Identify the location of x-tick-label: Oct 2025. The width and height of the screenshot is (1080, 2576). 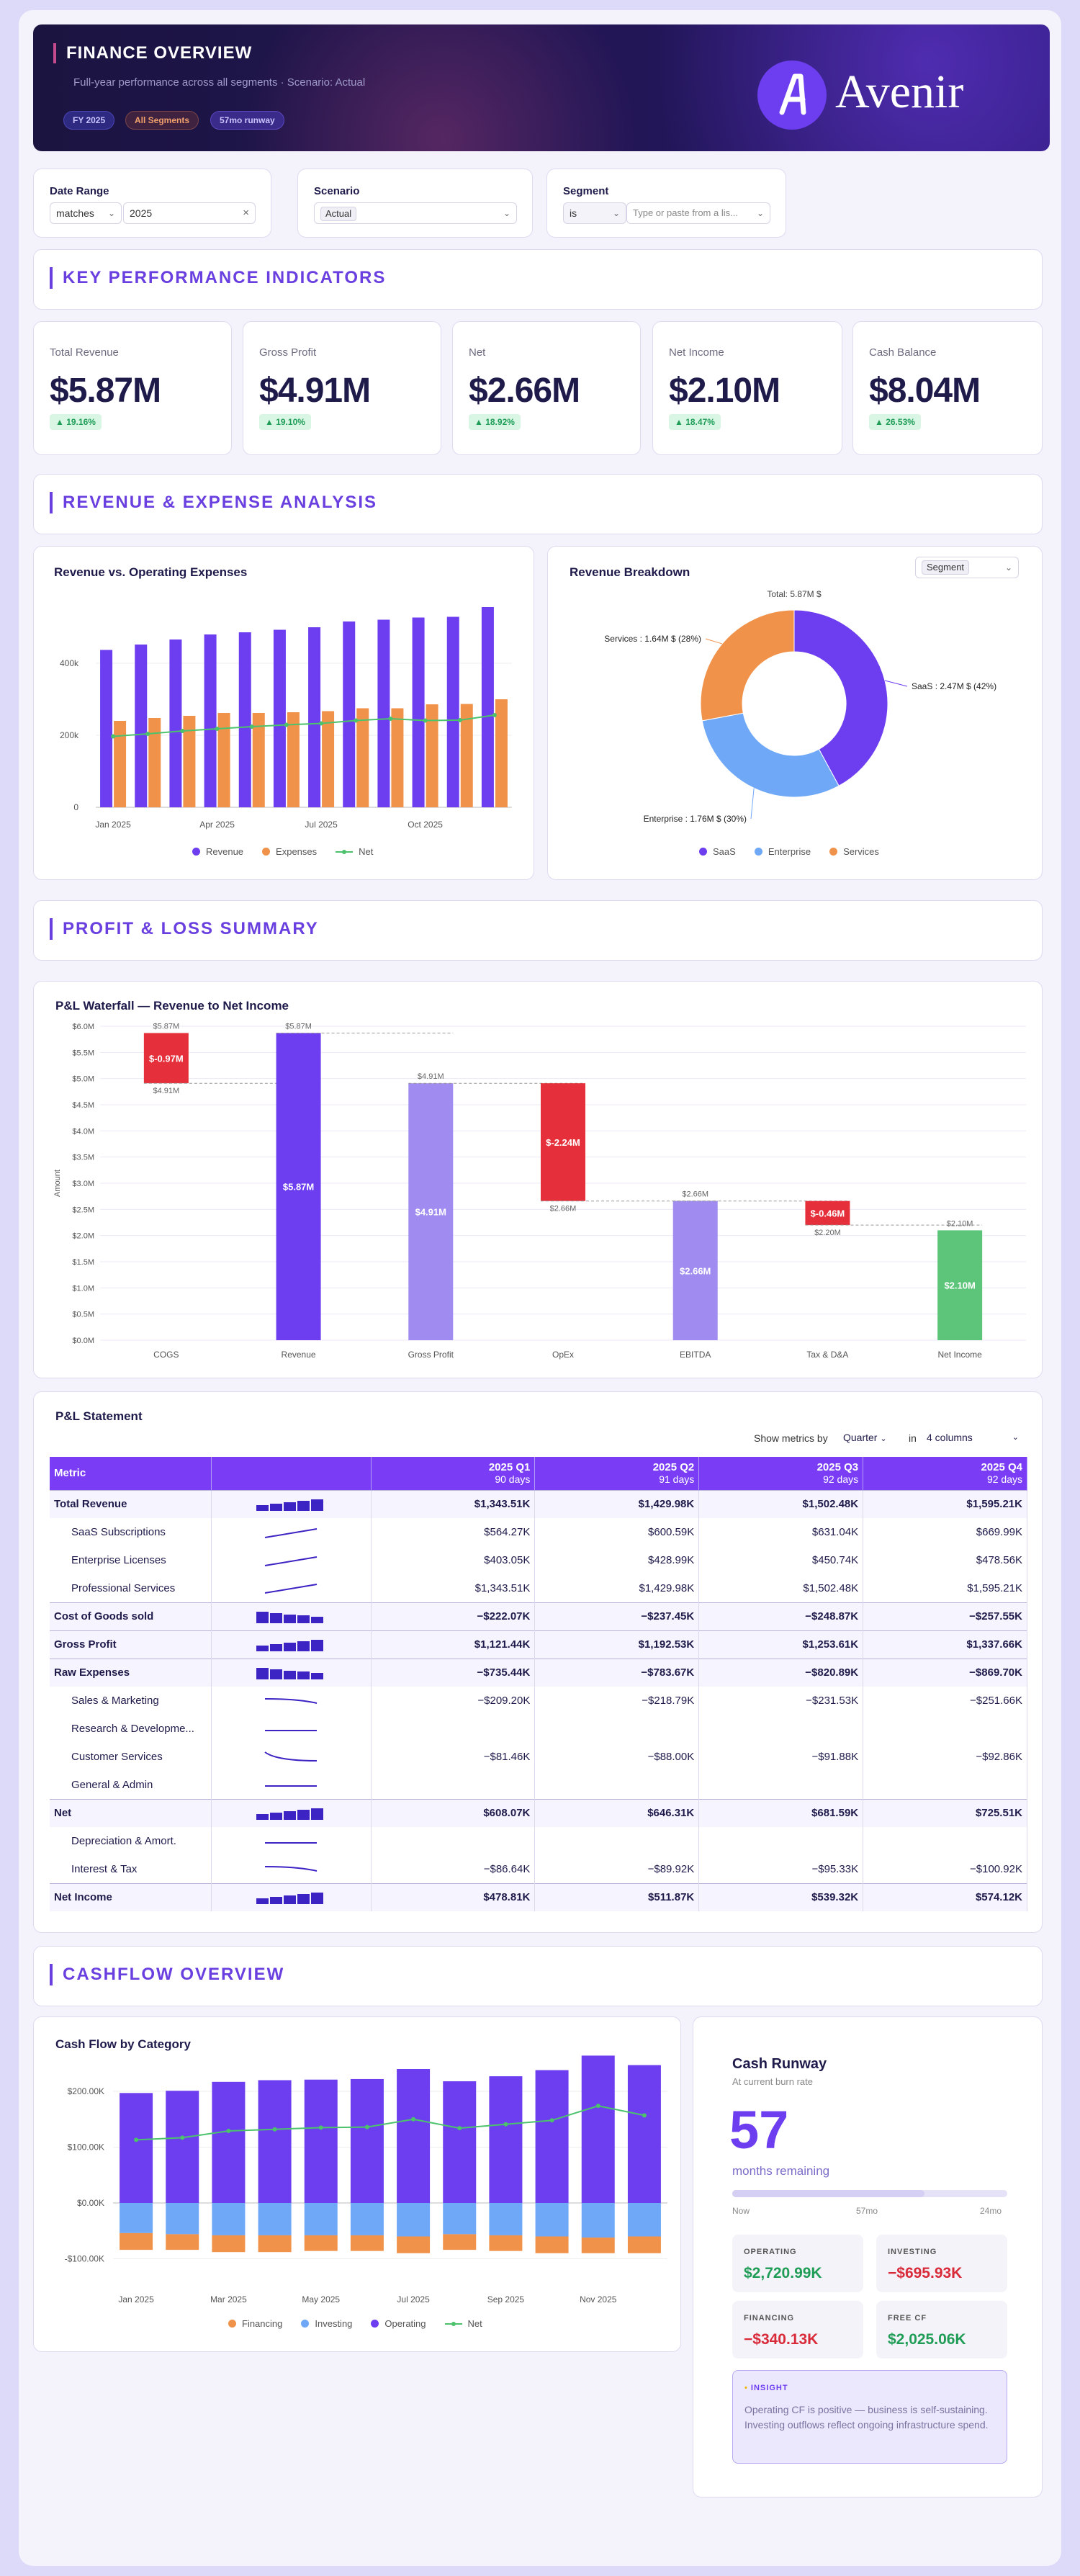
(425, 825).